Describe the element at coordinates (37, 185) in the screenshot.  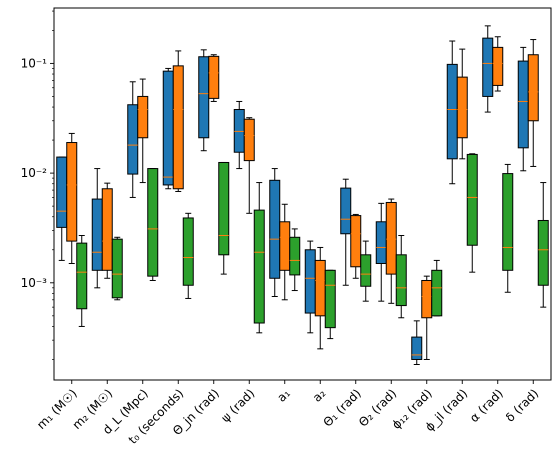
I see `y-axis: 10⁻³ 10⁻² 10⁻¹` at that location.